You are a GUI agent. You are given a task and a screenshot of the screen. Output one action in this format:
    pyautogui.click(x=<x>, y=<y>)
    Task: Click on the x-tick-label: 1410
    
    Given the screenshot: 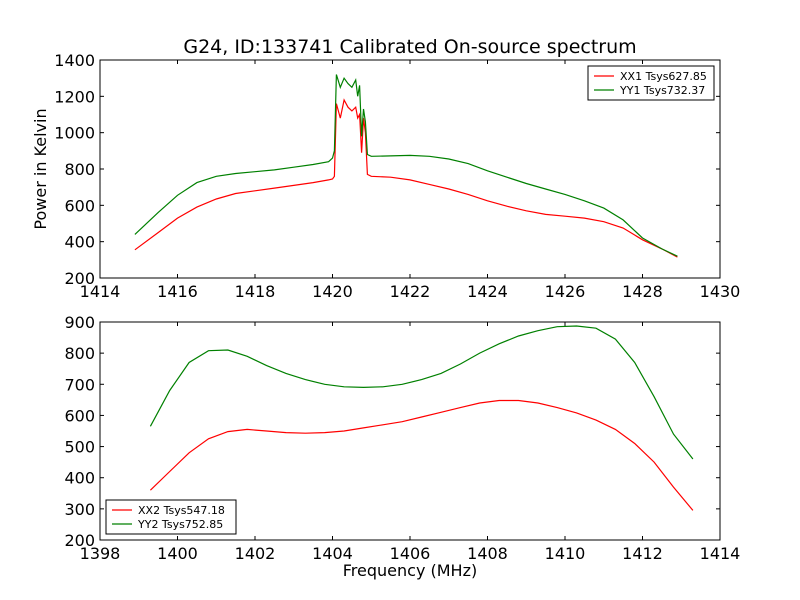 What is the action you would take?
    pyautogui.click(x=565, y=553)
    